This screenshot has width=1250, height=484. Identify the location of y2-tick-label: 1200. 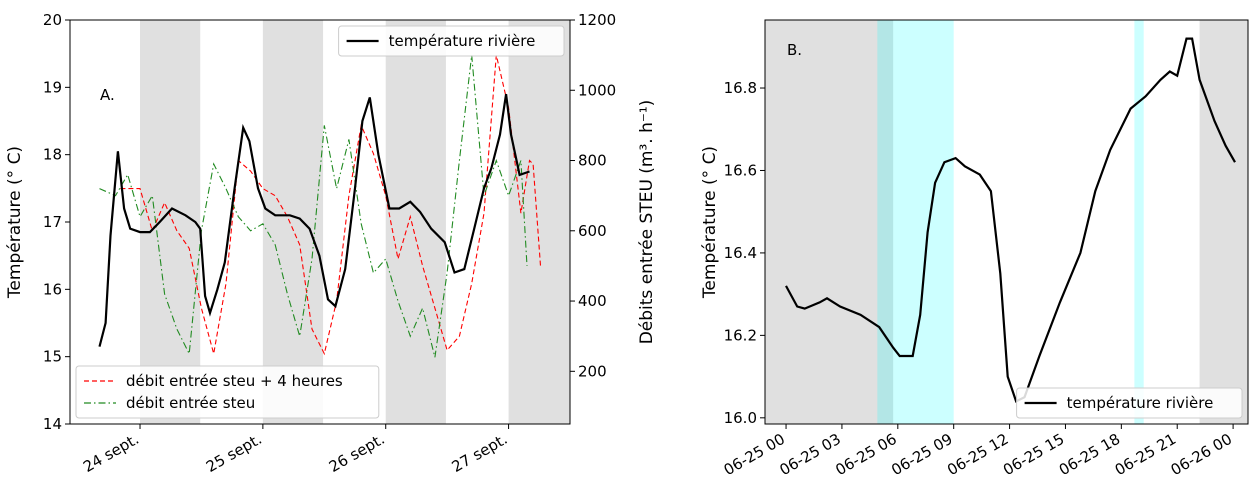
(597, 20).